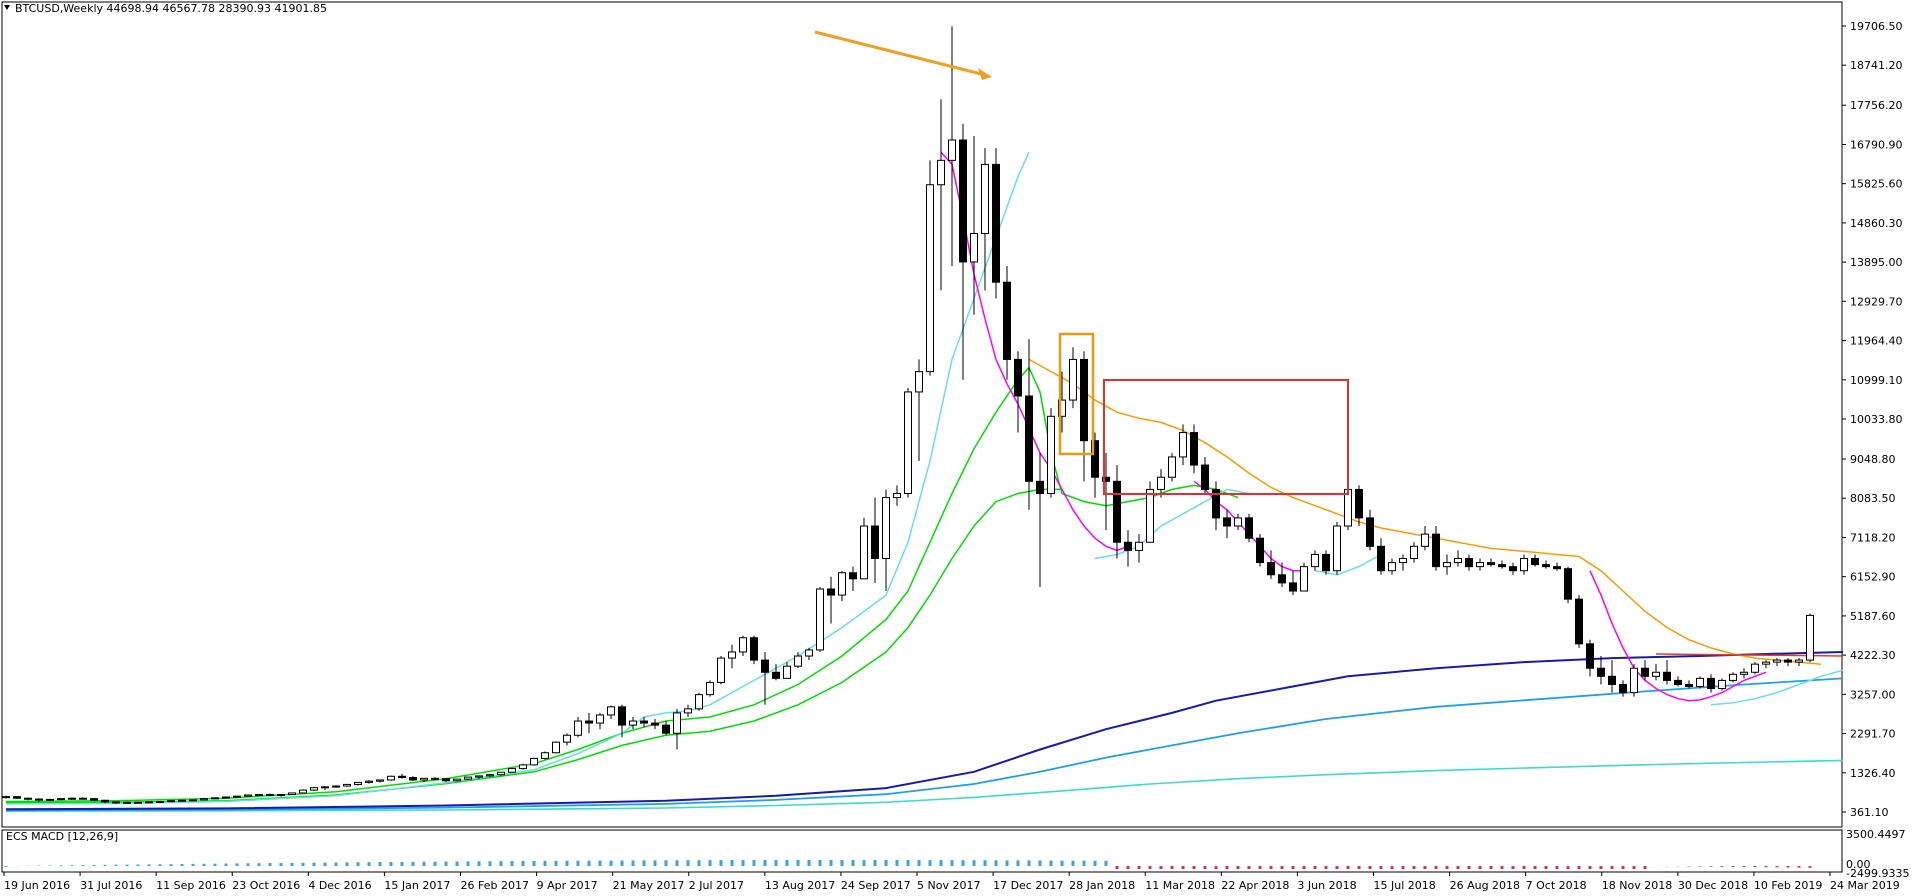 The height and width of the screenshot is (896, 1917). What do you see at coordinates (908, 864) in the screenshot?
I see `macd-histogram` at bounding box center [908, 864].